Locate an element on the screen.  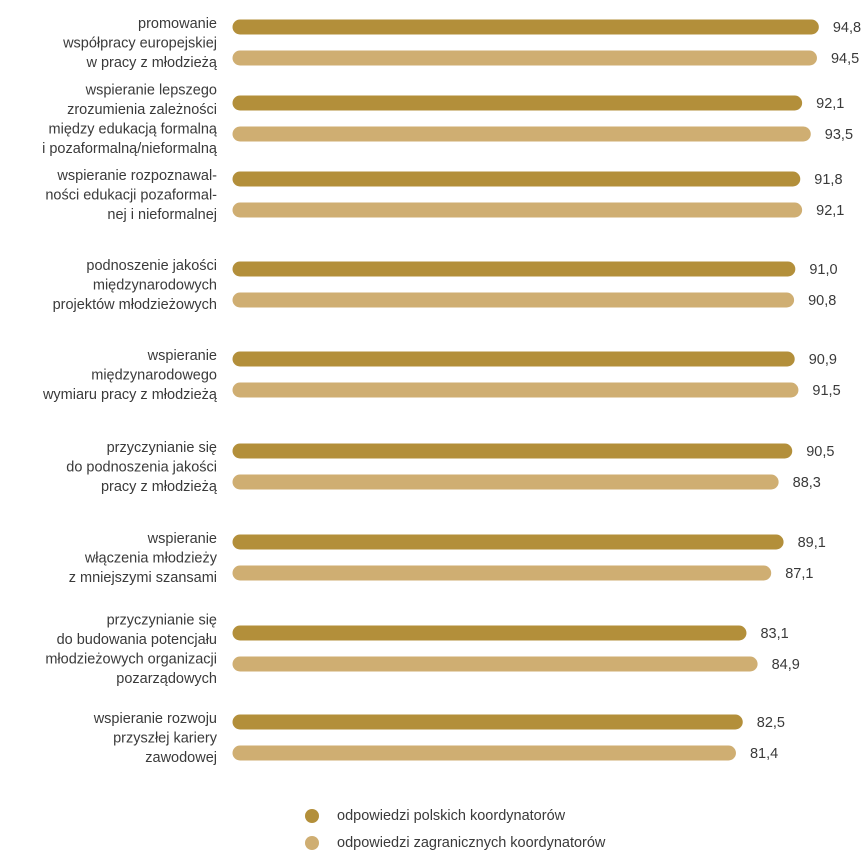
category-label-line: zawodowej is located at coordinates (181, 758).